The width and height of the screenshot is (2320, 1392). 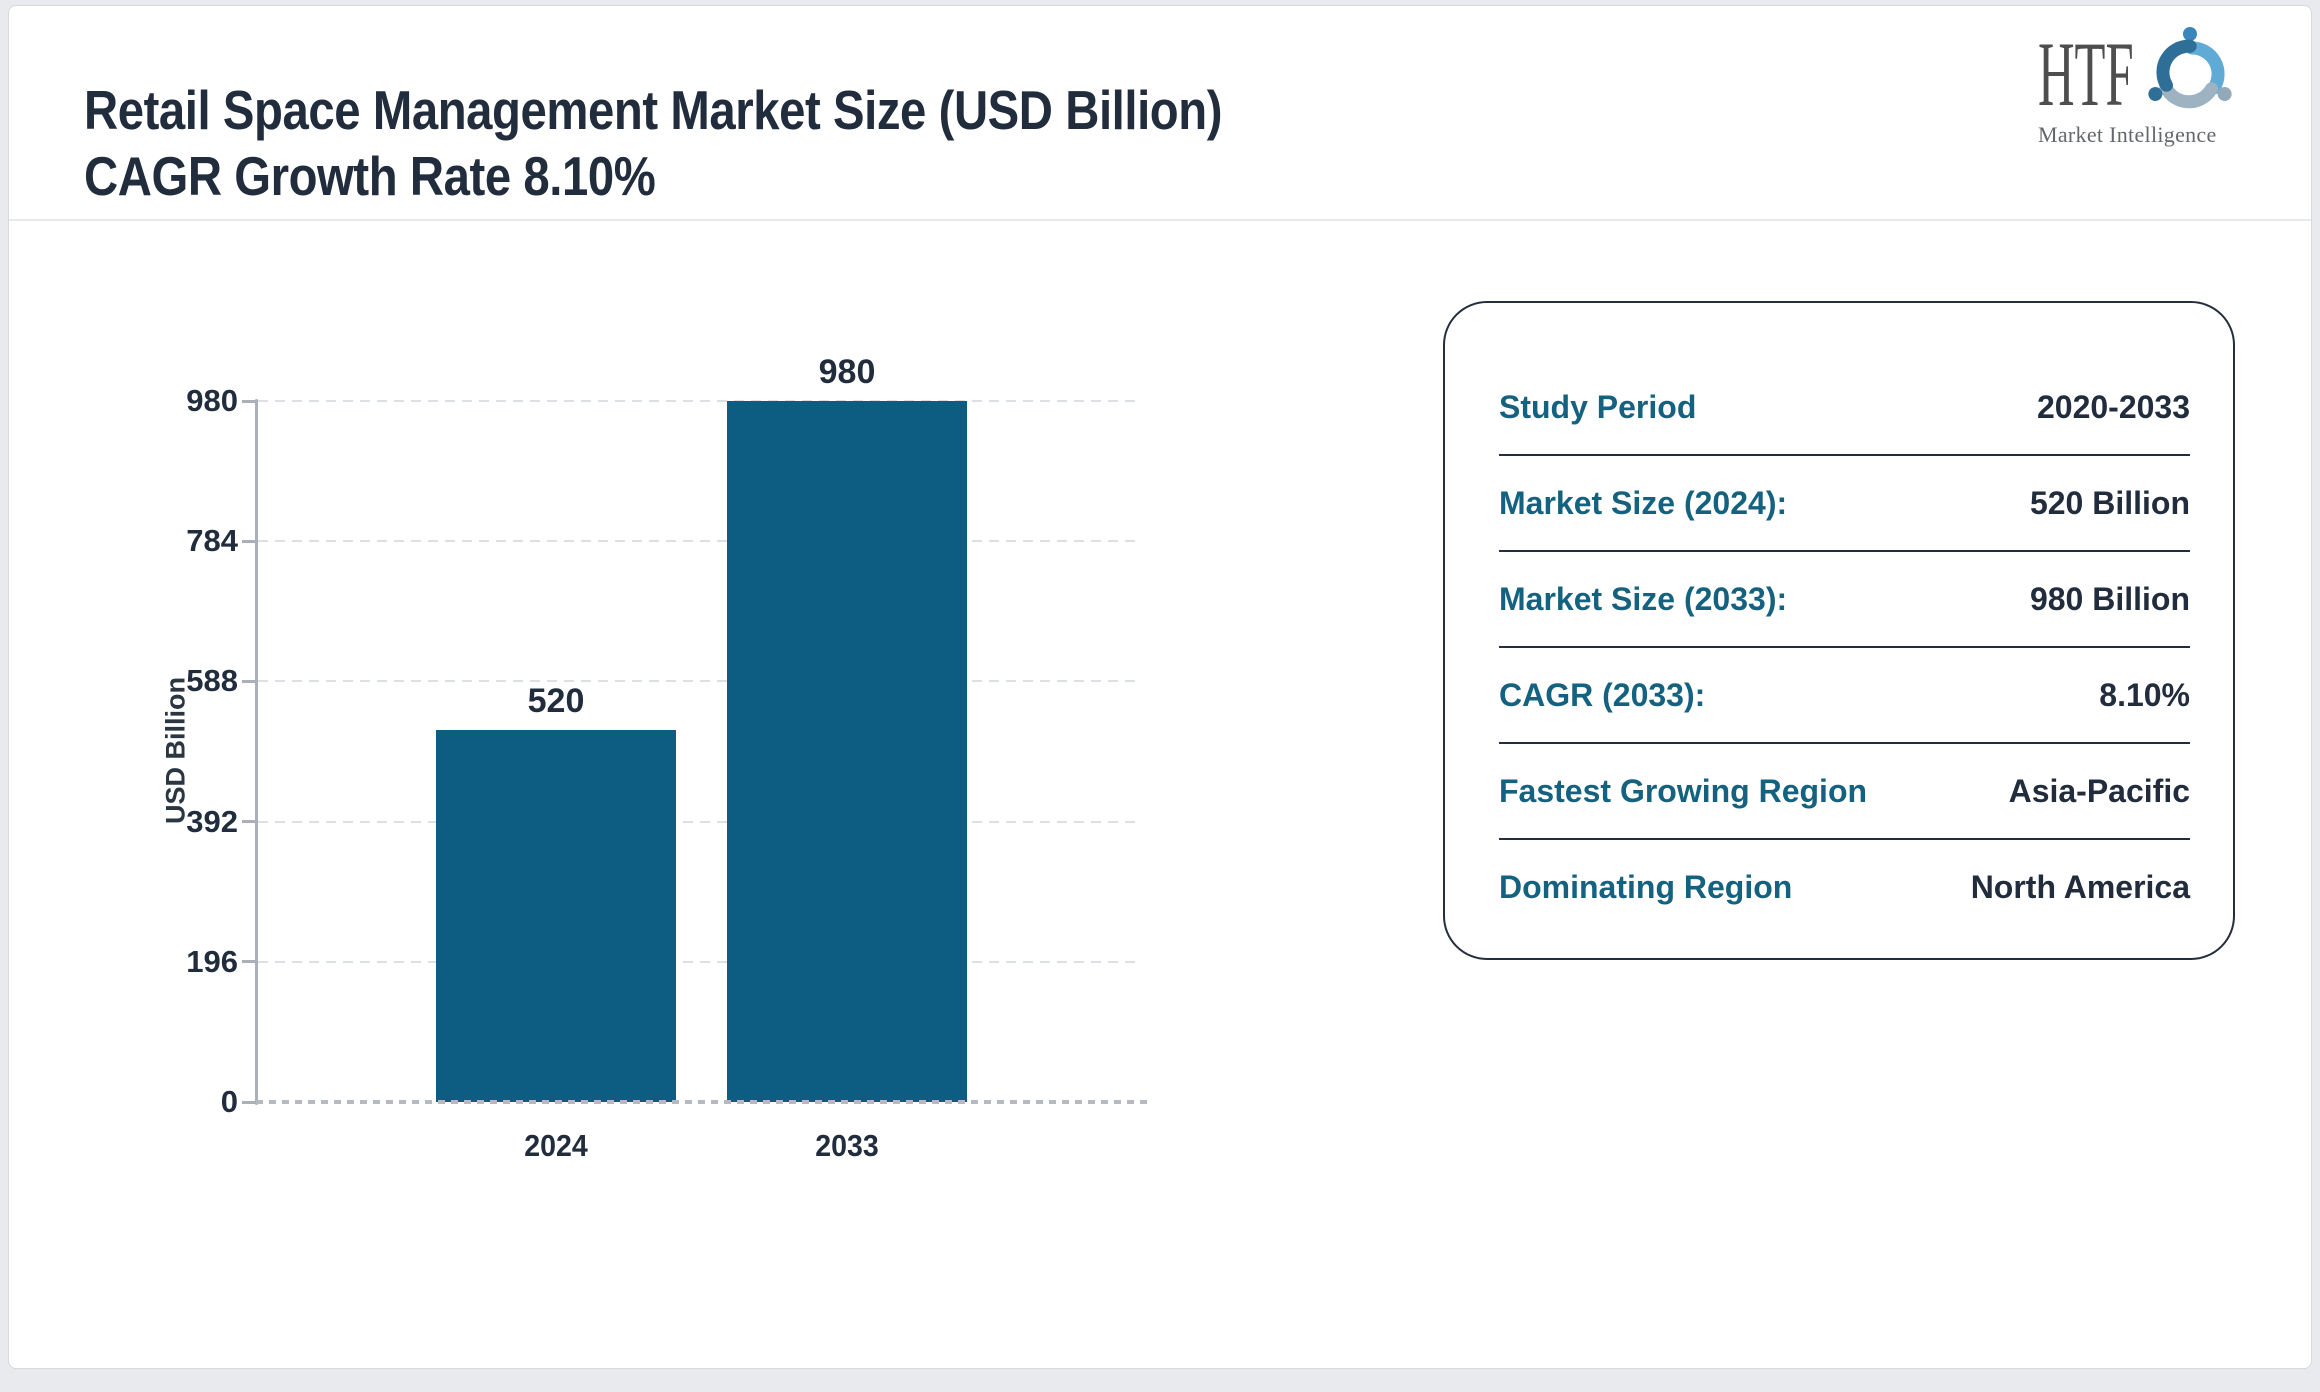 What do you see at coordinates (1844, 696) in the screenshot?
I see `panel-row: CAGR (2033): 8.10%` at bounding box center [1844, 696].